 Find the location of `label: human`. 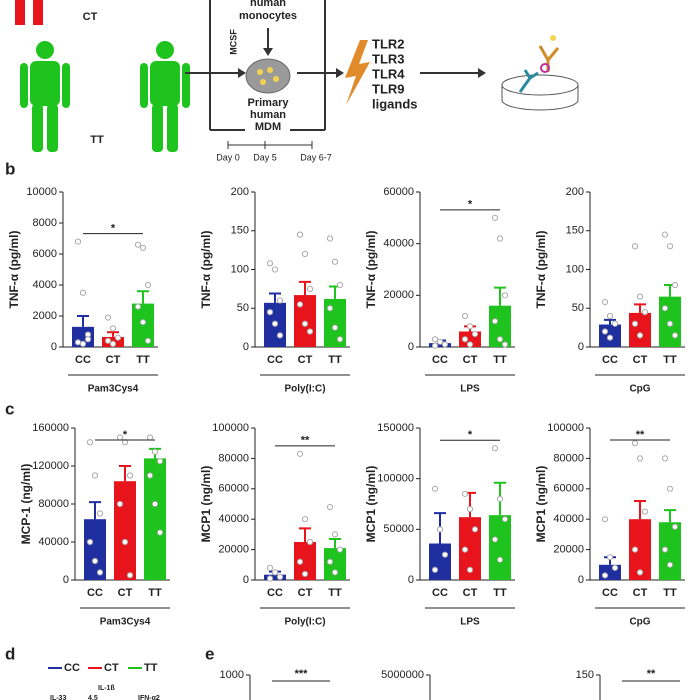

label: human is located at coordinates (268, 4).